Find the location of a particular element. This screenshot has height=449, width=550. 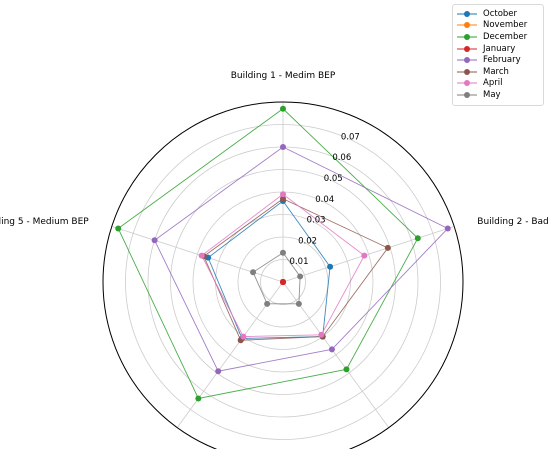

legend-item: March is located at coordinates (498, 72).